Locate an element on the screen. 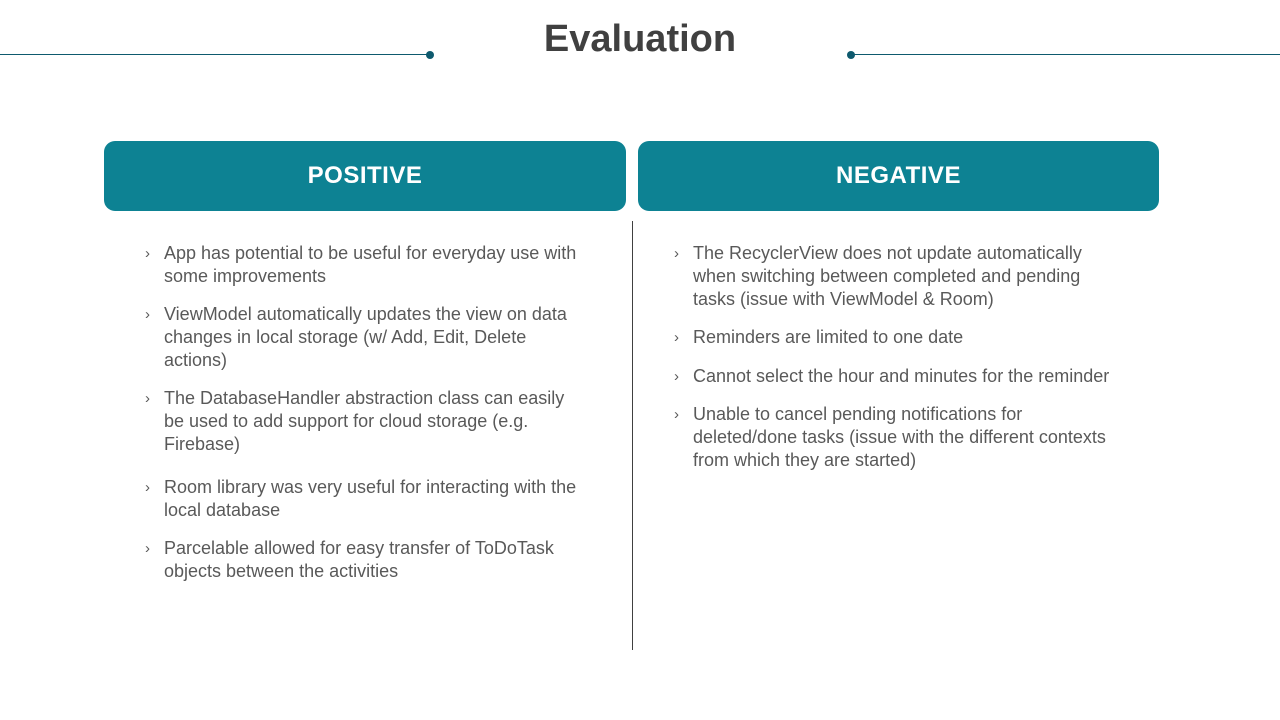 The height and width of the screenshot is (720, 1280). negative-header: NEGATIVE is located at coordinates (898, 176).